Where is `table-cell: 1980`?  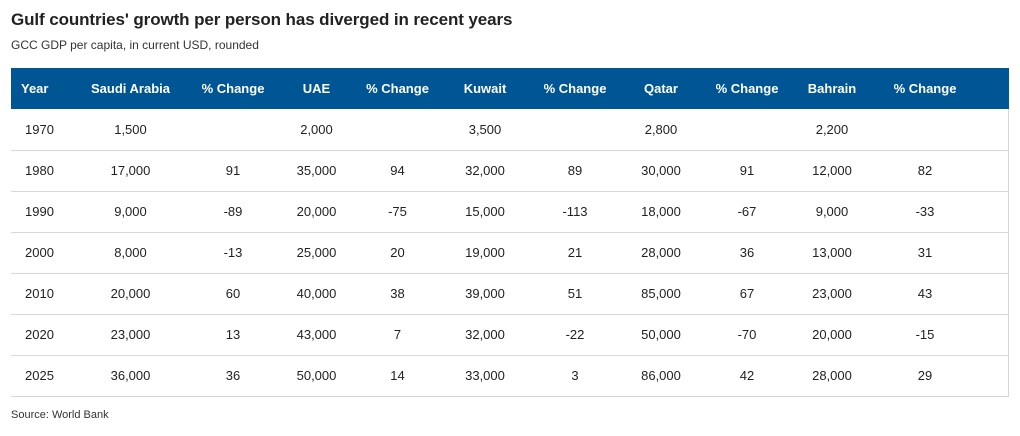
table-cell: 1980 is located at coordinates (39, 170).